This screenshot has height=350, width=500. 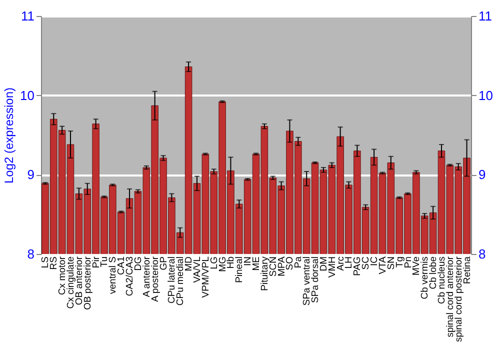 I want to click on x-tick-label: Pir, so click(x=96, y=262).